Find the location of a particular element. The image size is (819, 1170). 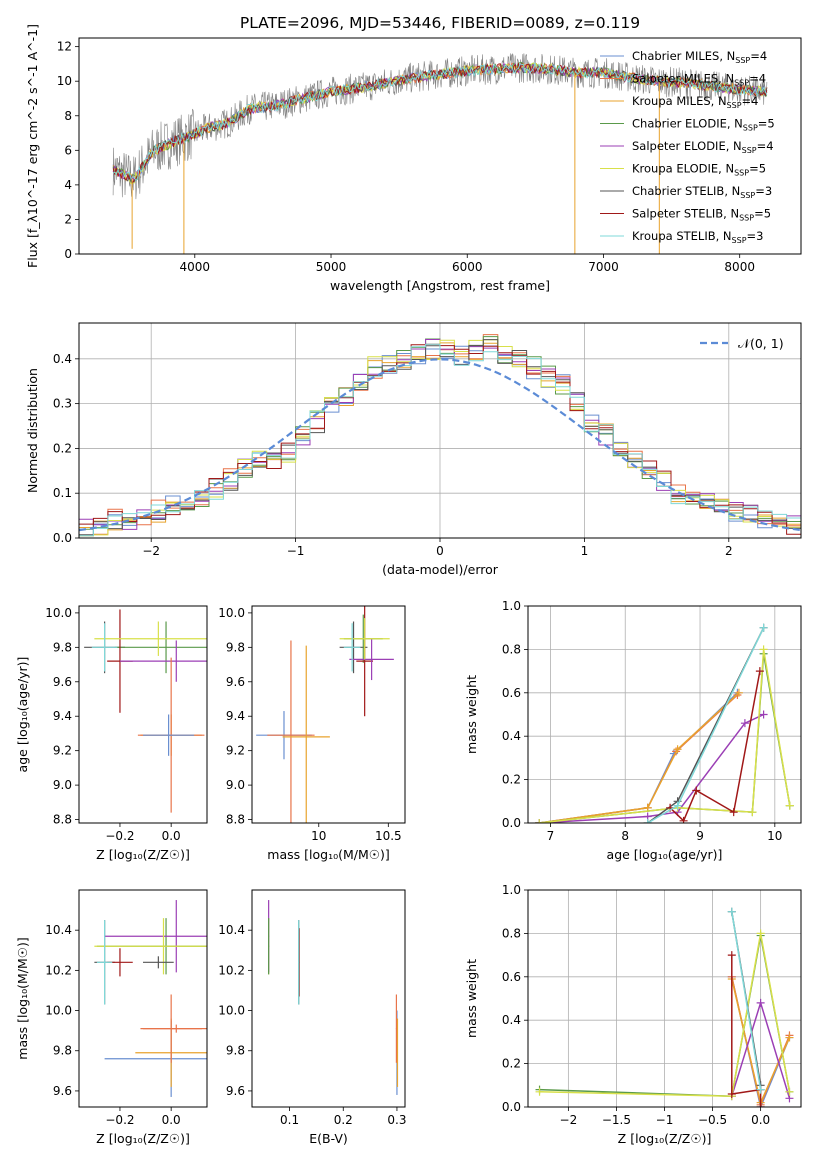

x-tick-label: 1 is located at coordinates (585, 551).